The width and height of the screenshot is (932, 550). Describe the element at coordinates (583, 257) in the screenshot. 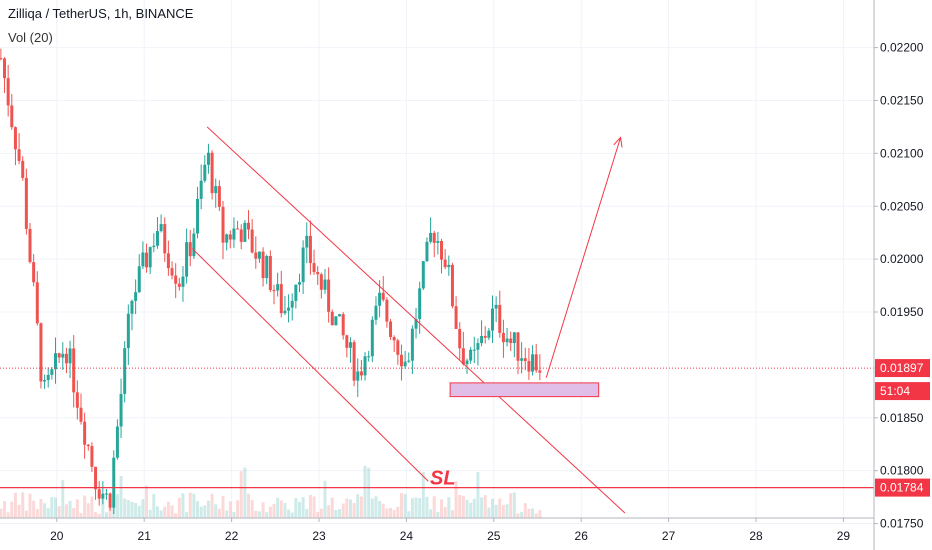

I see `projection-arrow` at that location.